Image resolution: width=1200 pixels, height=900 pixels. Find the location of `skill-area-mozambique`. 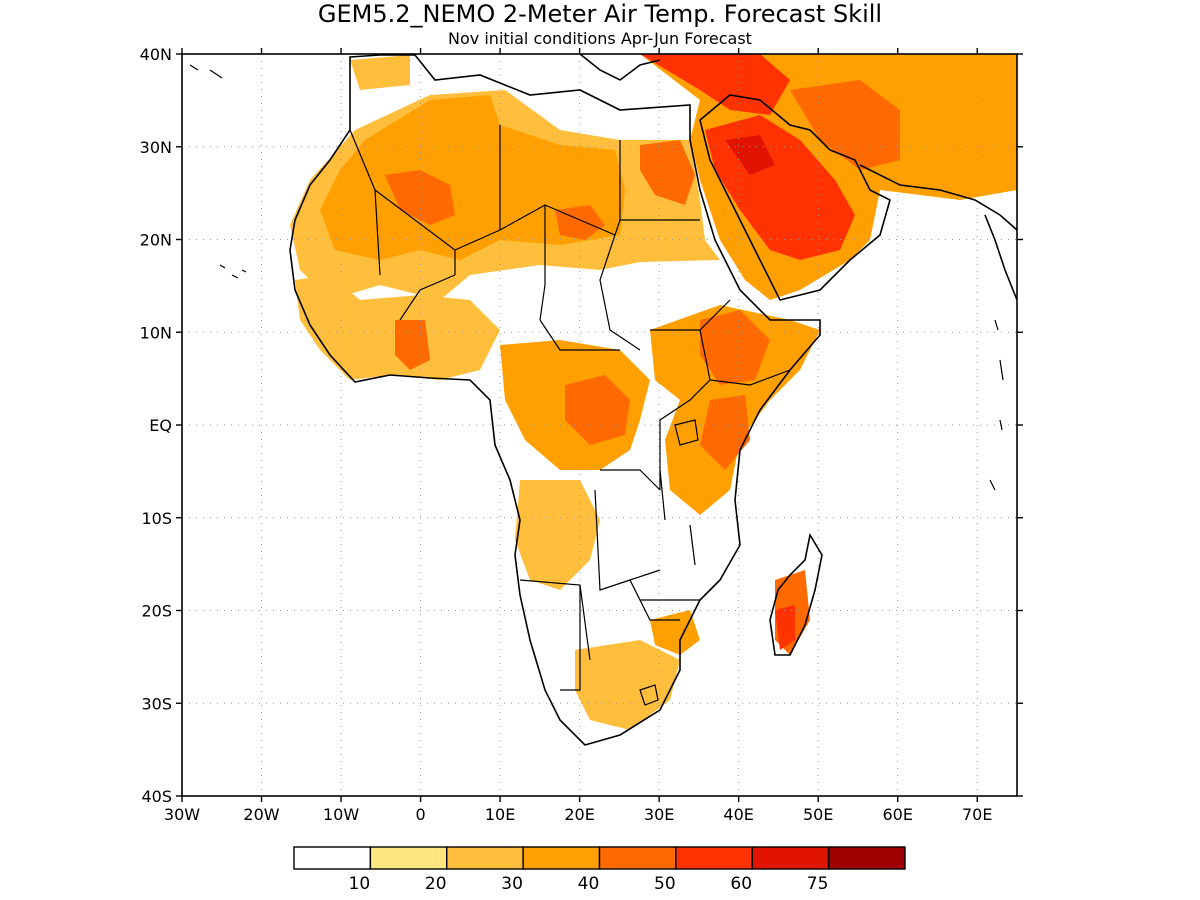

skill-area-mozambique is located at coordinates (675, 632).